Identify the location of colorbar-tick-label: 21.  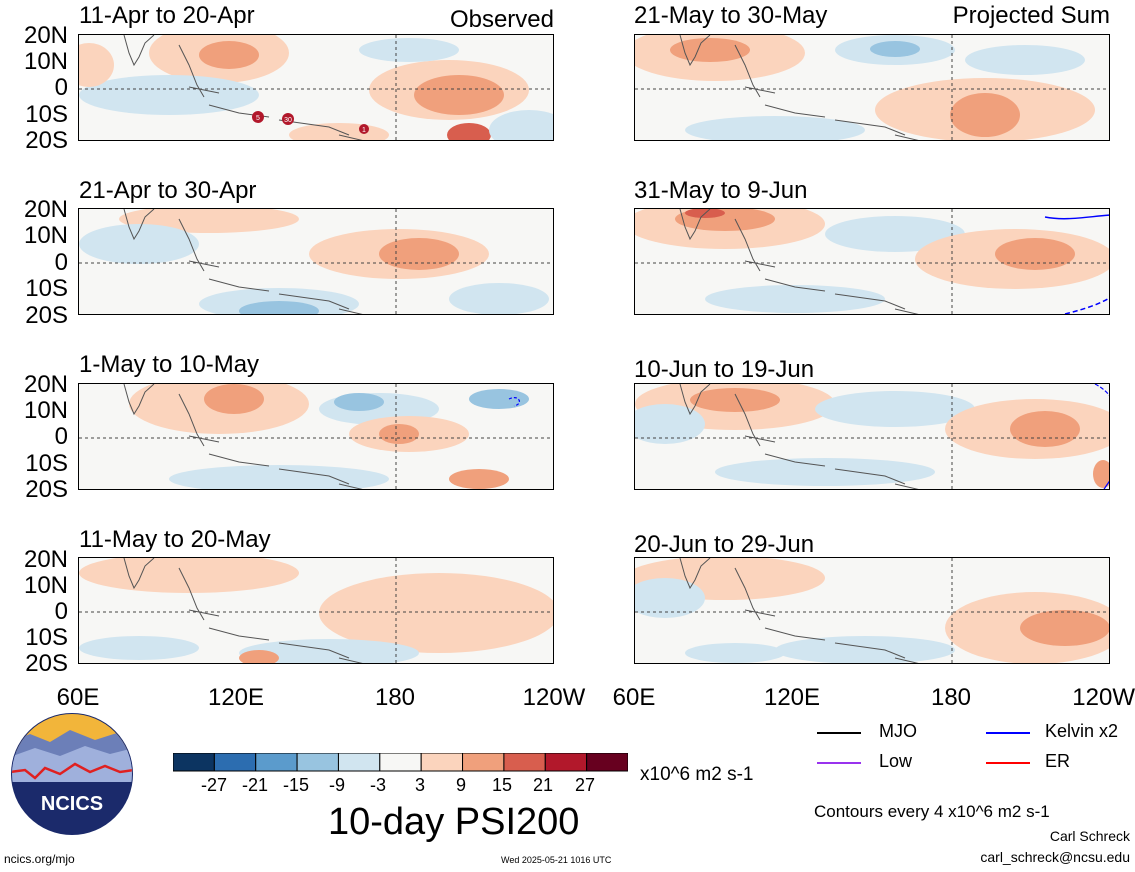
(543, 785).